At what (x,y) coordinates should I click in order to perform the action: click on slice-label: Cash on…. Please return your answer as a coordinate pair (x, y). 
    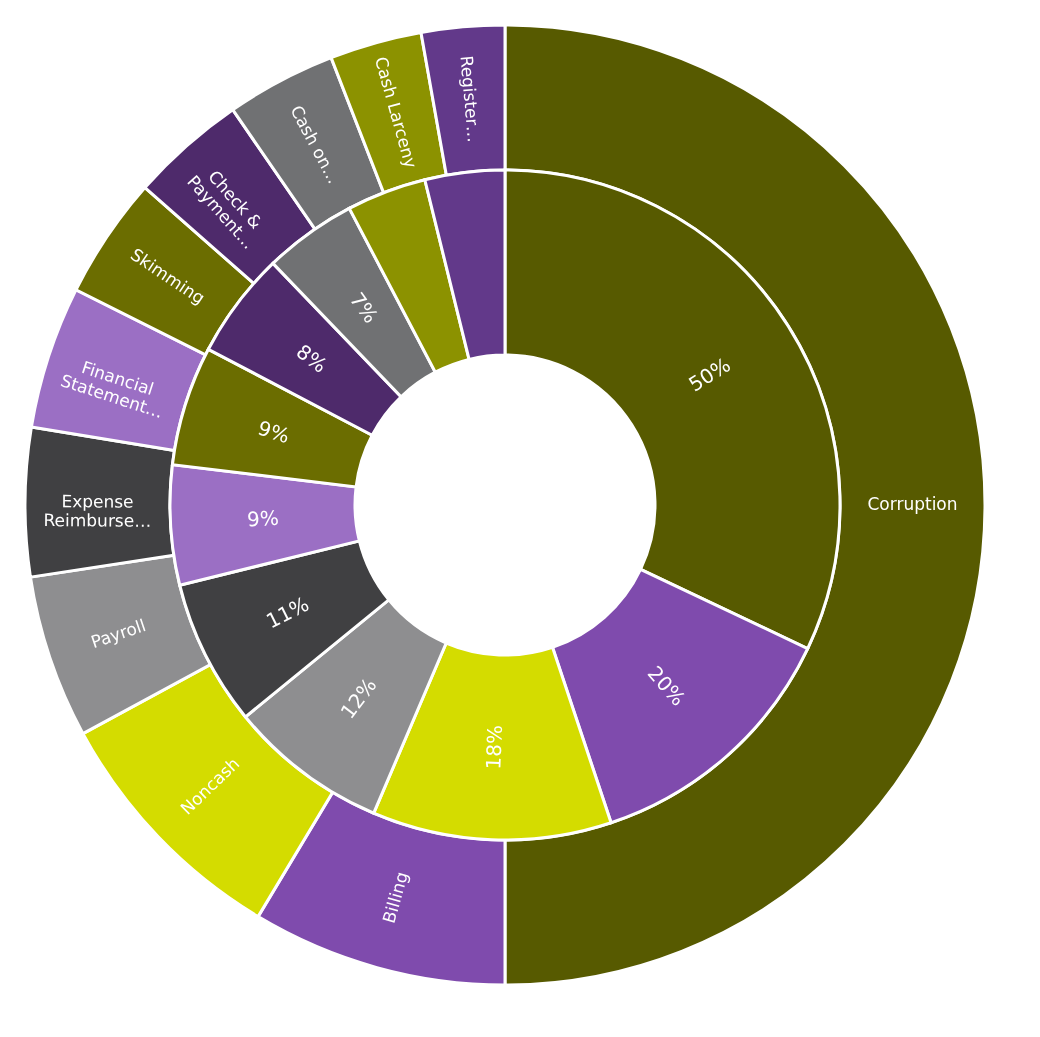
    Looking at the image, I should click on (315, 144).